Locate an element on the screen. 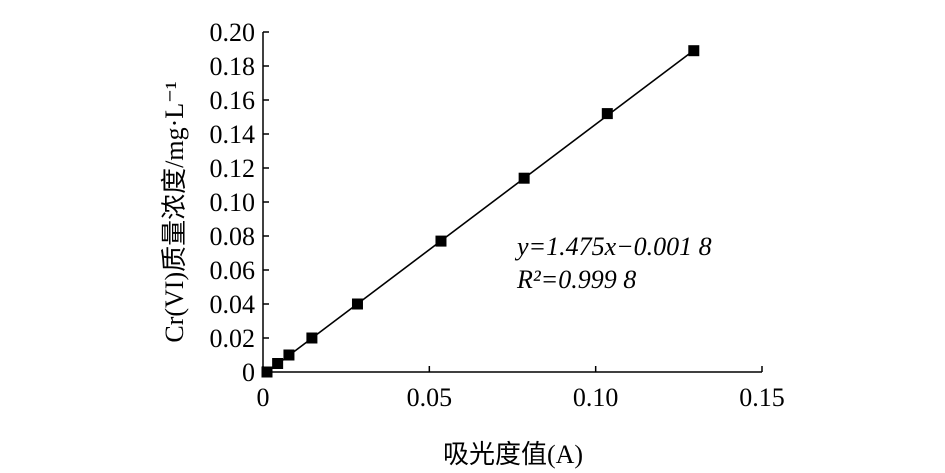  y-tick-label: 0.20 is located at coordinates (233, 32).